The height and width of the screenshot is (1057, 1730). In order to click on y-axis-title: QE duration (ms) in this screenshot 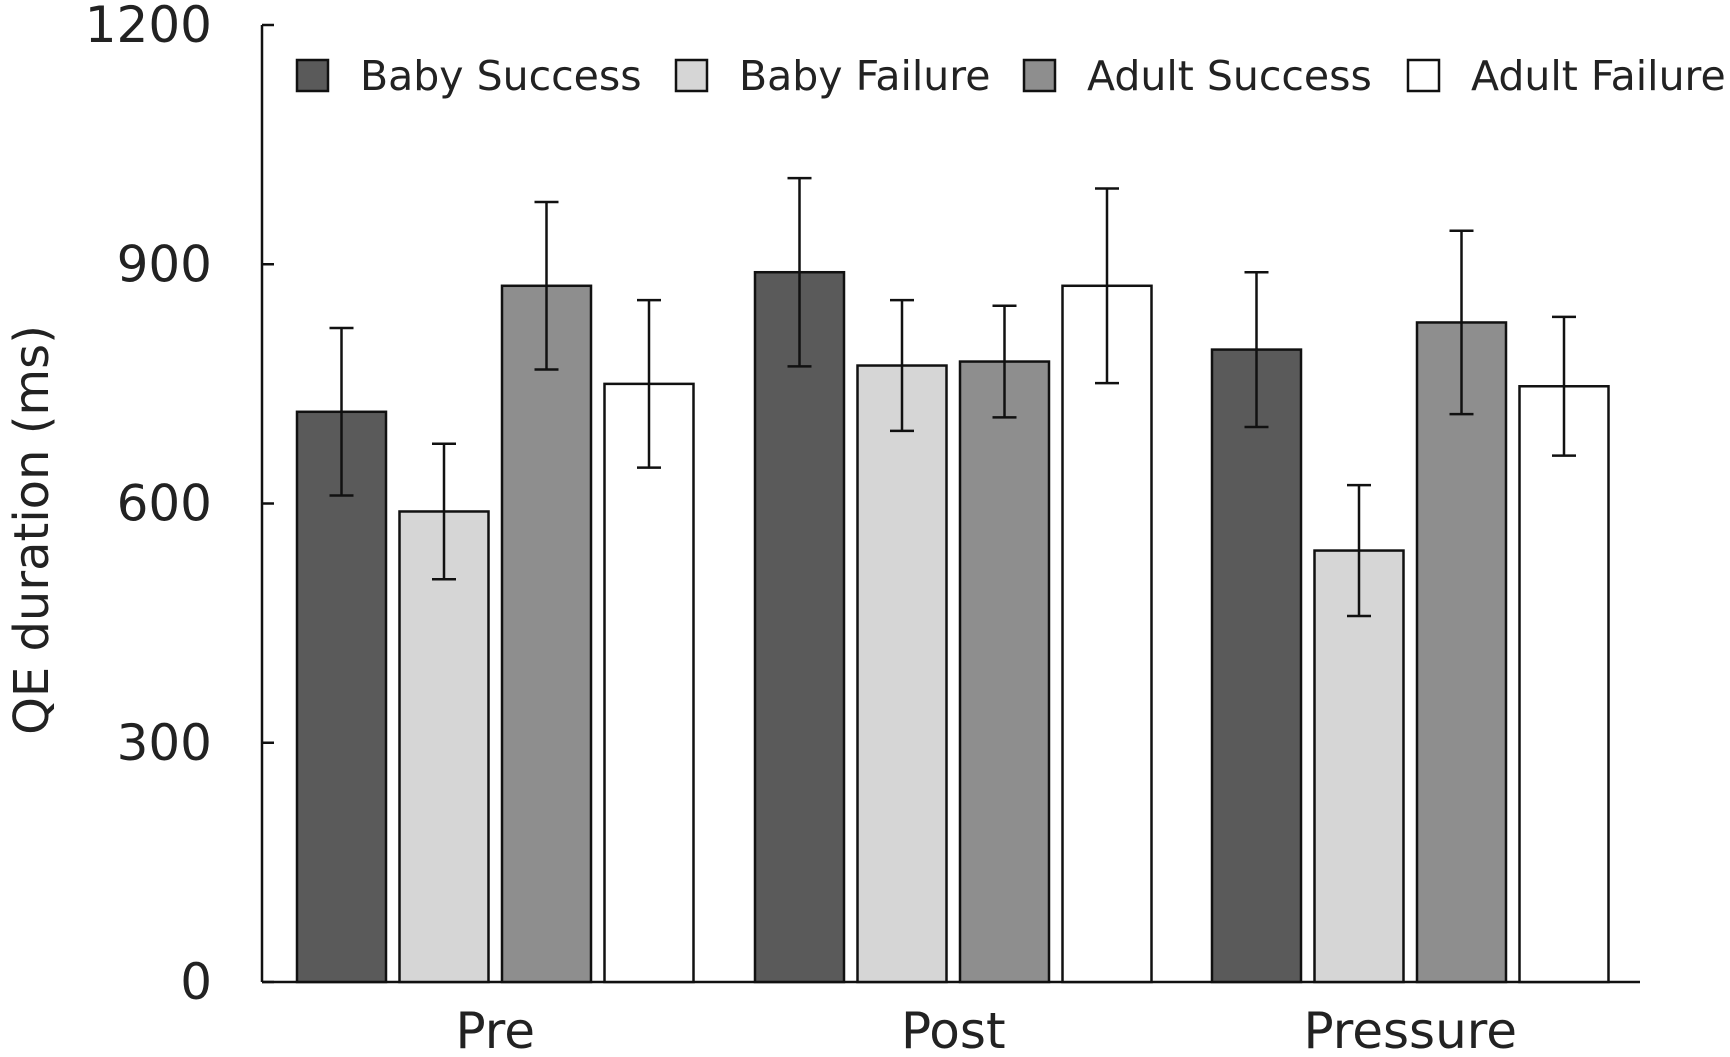, I will do `click(32, 530)`.